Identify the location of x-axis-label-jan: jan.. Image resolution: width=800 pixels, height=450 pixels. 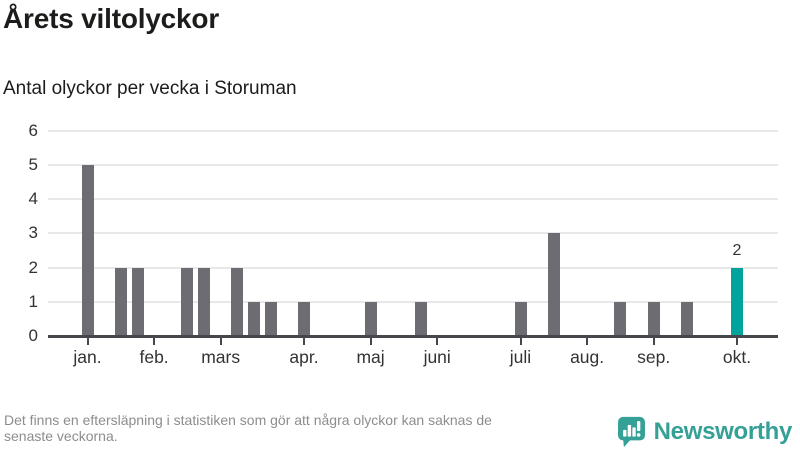
(87, 357).